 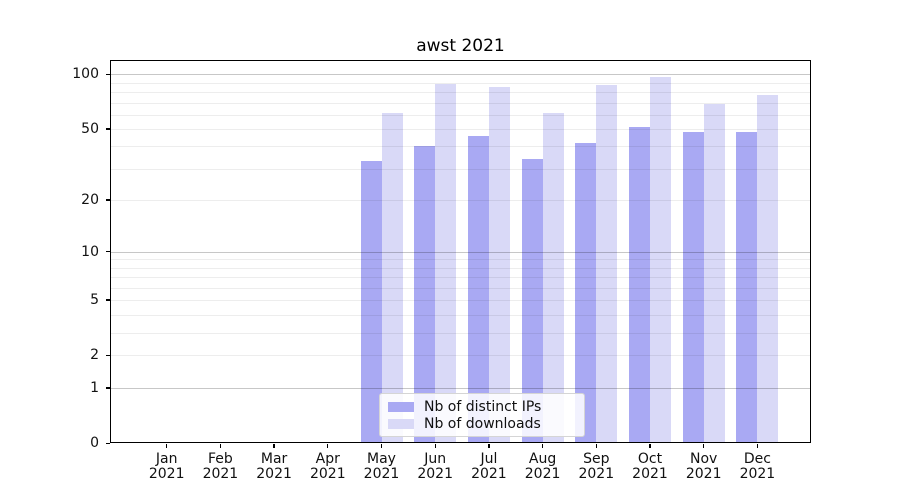 I want to click on x-tick-label: Jun 2021, so click(x=435, y=467).